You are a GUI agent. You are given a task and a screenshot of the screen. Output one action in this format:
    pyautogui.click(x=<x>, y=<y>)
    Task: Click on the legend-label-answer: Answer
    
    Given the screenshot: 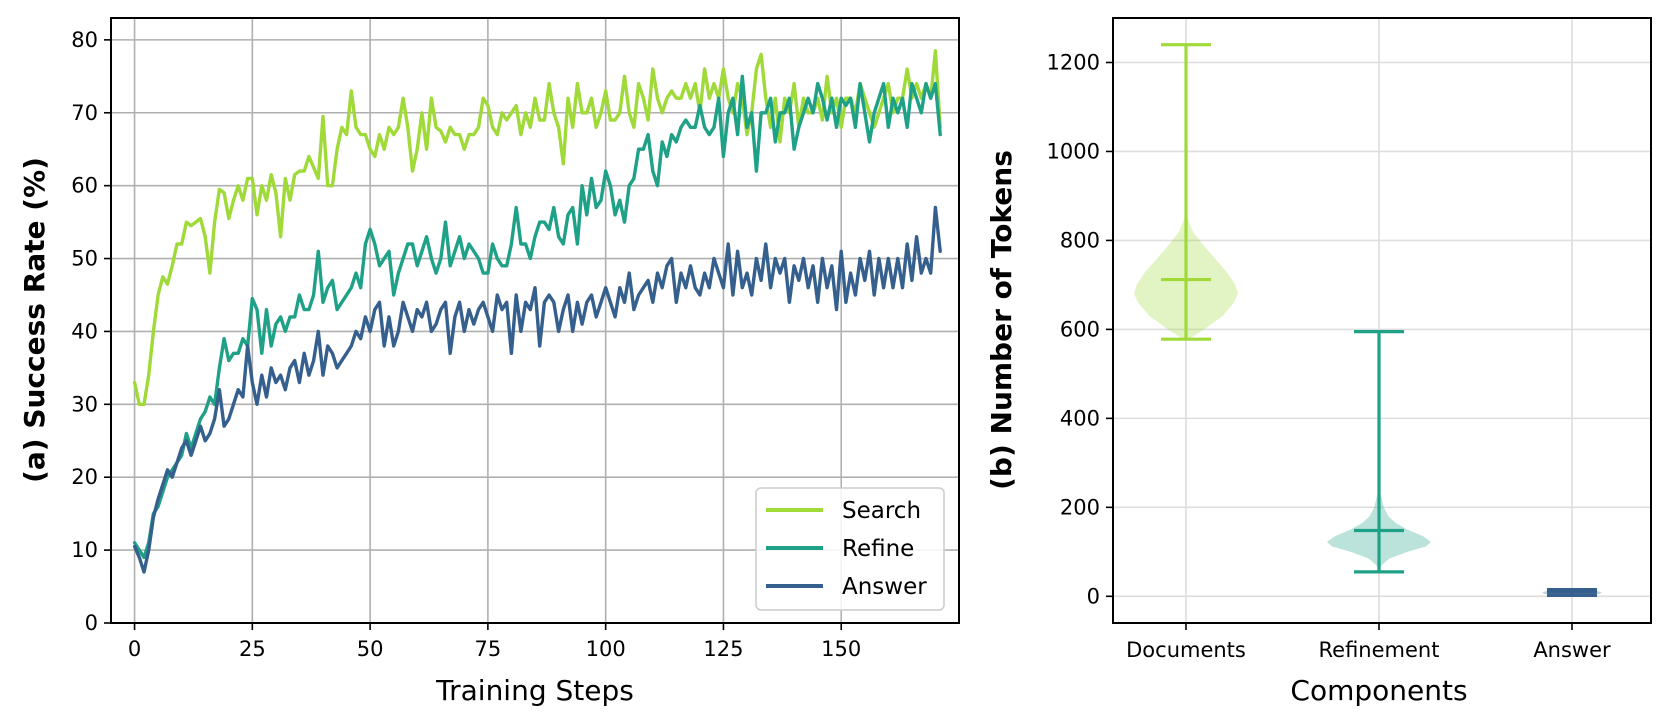 What is the action you would take?
    pyautogui.click(x=884, y=587)
    